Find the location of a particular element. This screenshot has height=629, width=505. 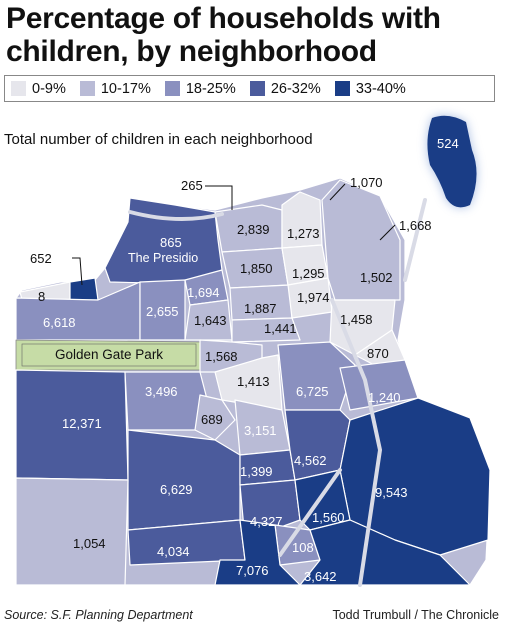

legend-item: 33-40% is located at coordinates (370, 88).